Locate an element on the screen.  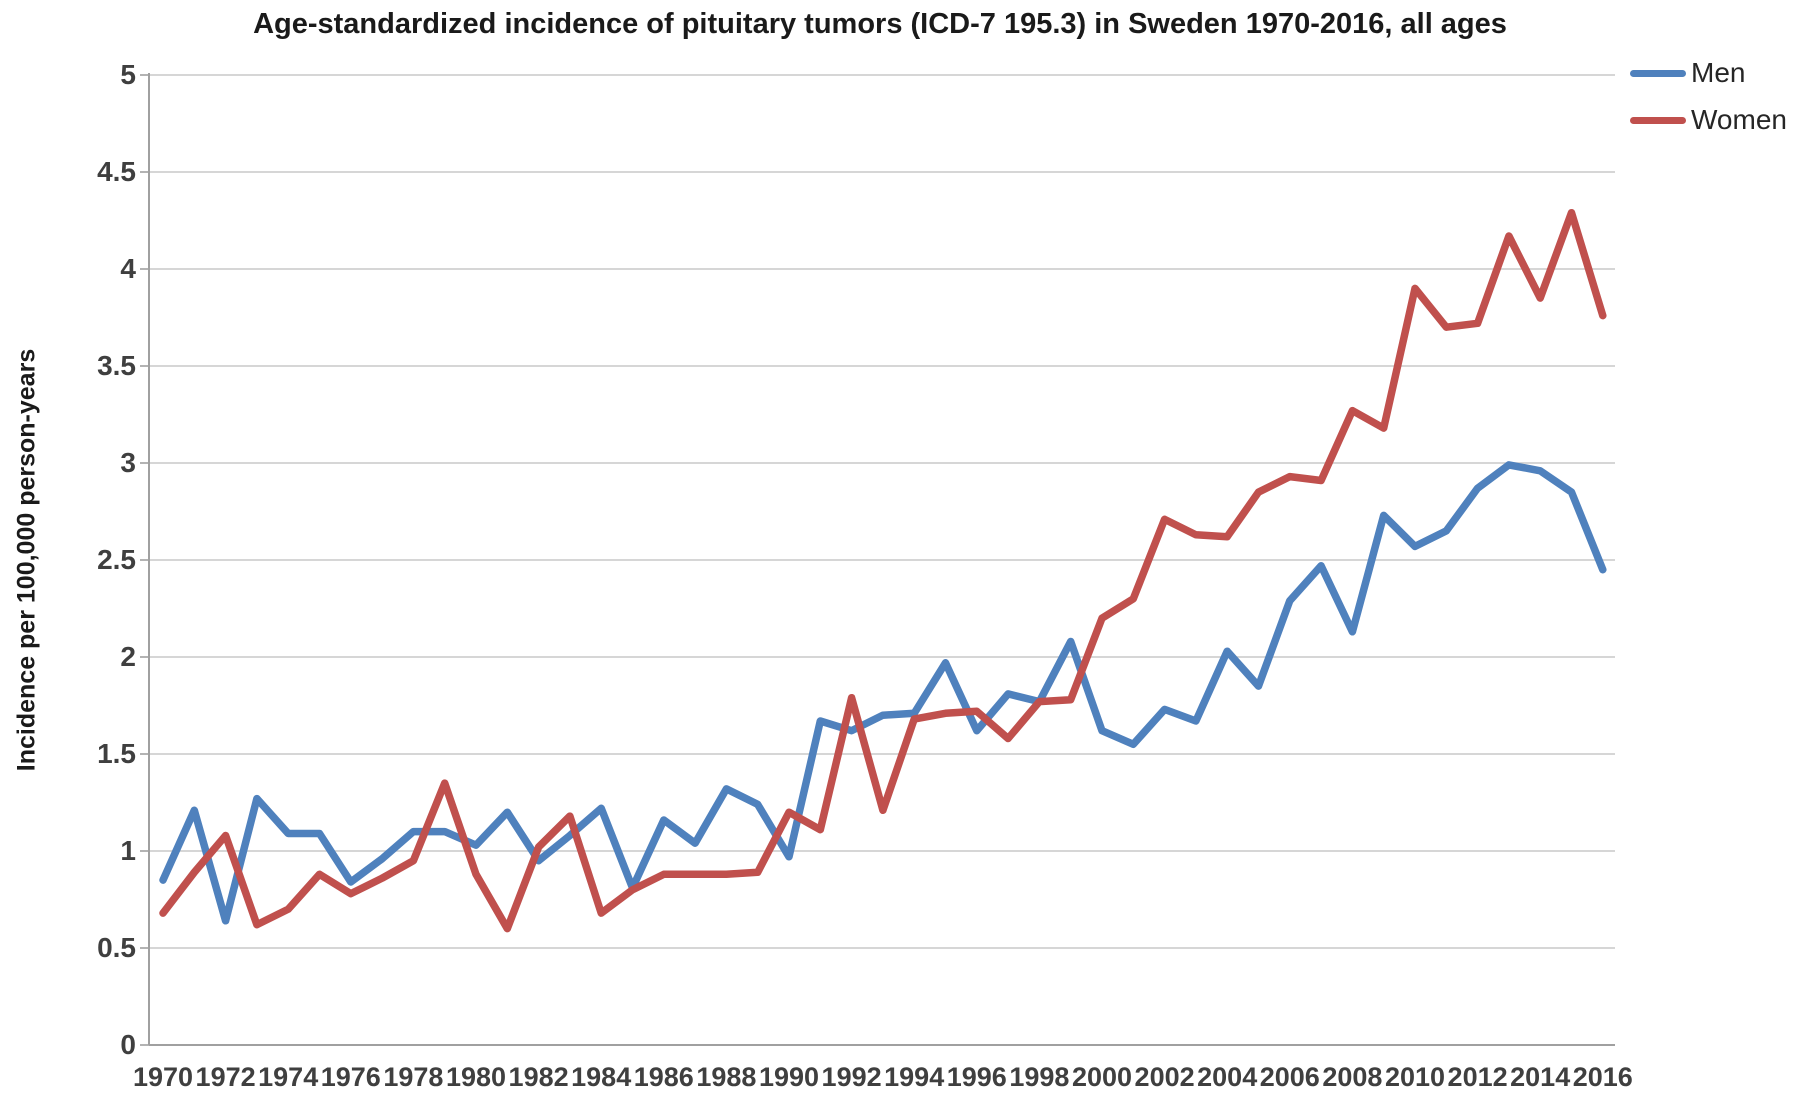
x-tick-label: 2016 is located at coordinates (1602, 1077).